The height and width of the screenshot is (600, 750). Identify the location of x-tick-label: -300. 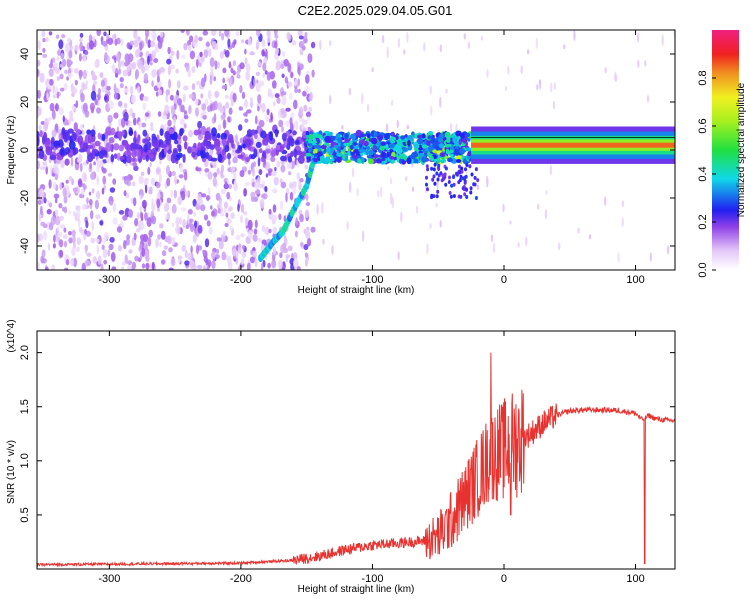
(109, 579).